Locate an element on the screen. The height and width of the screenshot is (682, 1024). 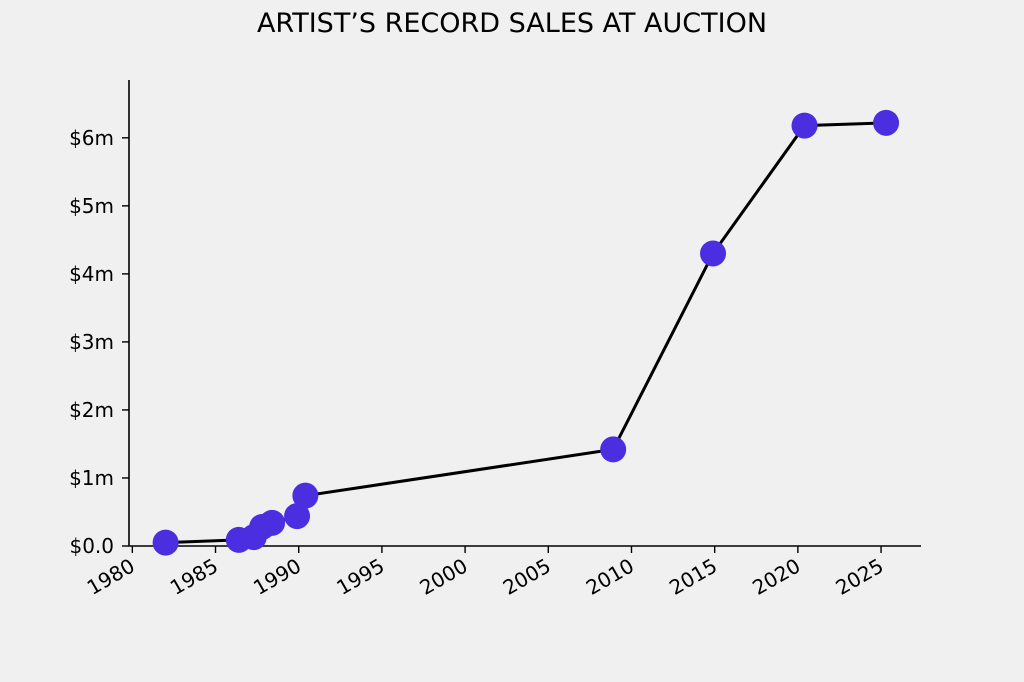
y-tick-label: $1m is located at coordinates (91, 478).